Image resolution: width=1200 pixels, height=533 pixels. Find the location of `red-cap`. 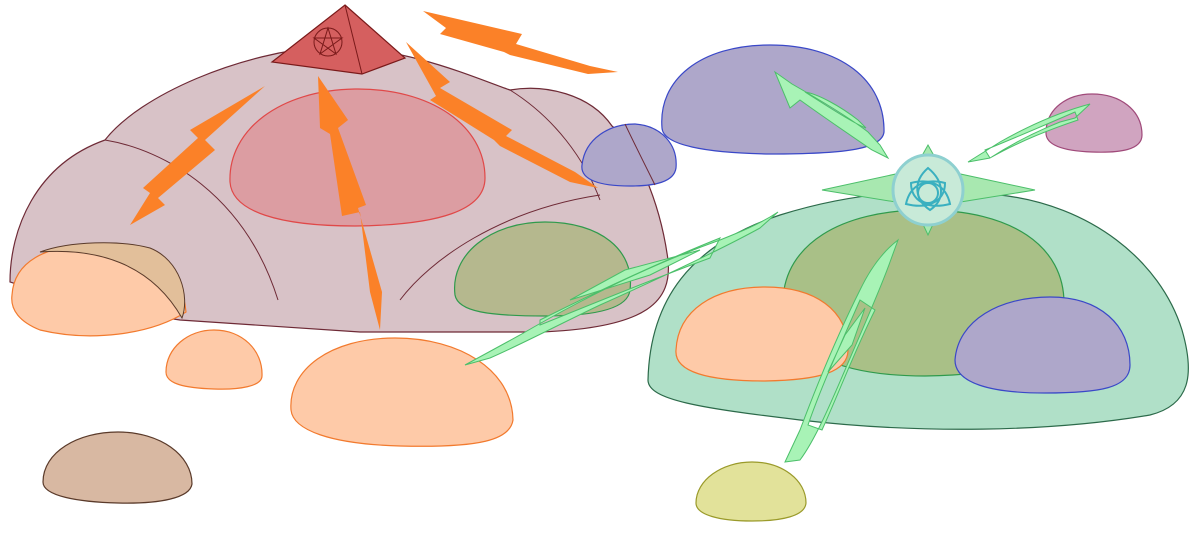

red-cap is located at coordinates (357, 157).